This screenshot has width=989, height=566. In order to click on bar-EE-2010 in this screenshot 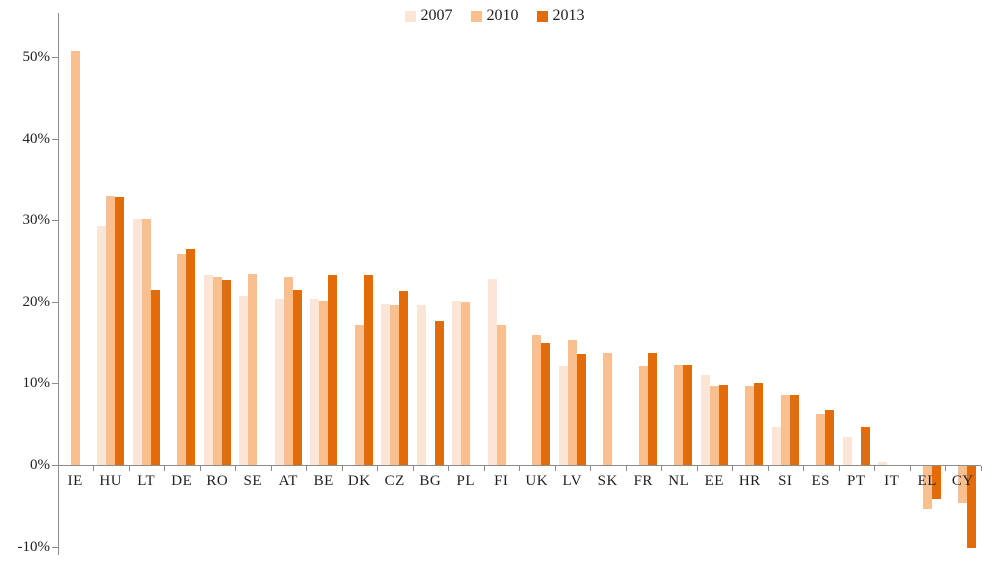, I will do `click(714, 425)`.